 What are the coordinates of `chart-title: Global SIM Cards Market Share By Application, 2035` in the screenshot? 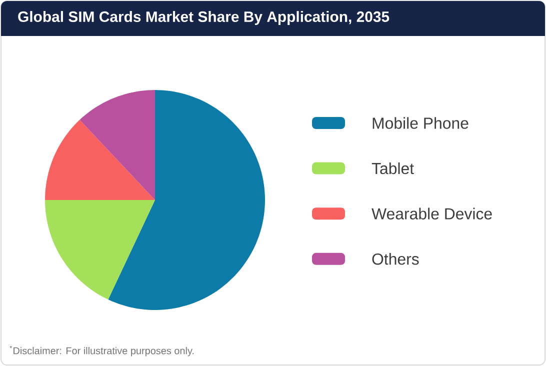 It's located at (204, 18).